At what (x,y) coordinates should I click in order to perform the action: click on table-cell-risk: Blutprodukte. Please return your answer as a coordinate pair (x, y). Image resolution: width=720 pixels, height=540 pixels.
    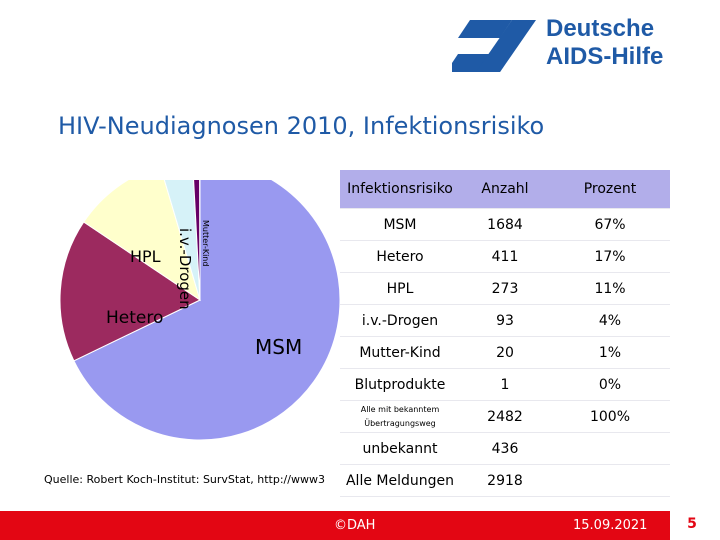
    Looking at the image, I should click on (400, 384).